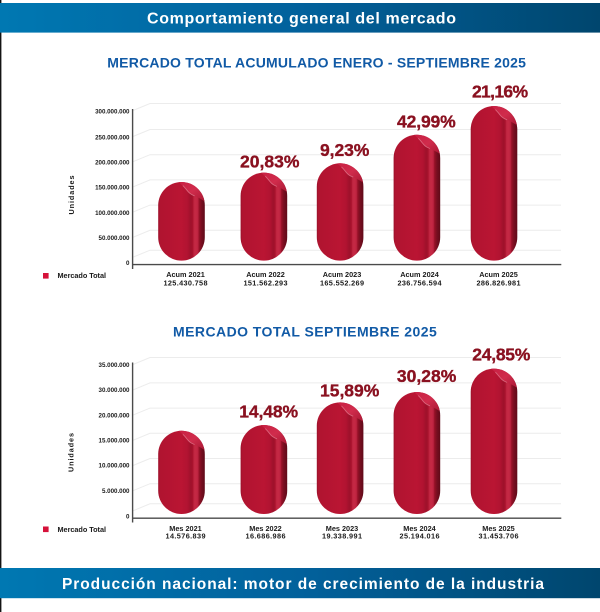 The height and width of the screenshot is (612, 600). Describe the element at coordinates (265, 528) in the screenshot. I see `svg-text: Mes 2022` at that location.